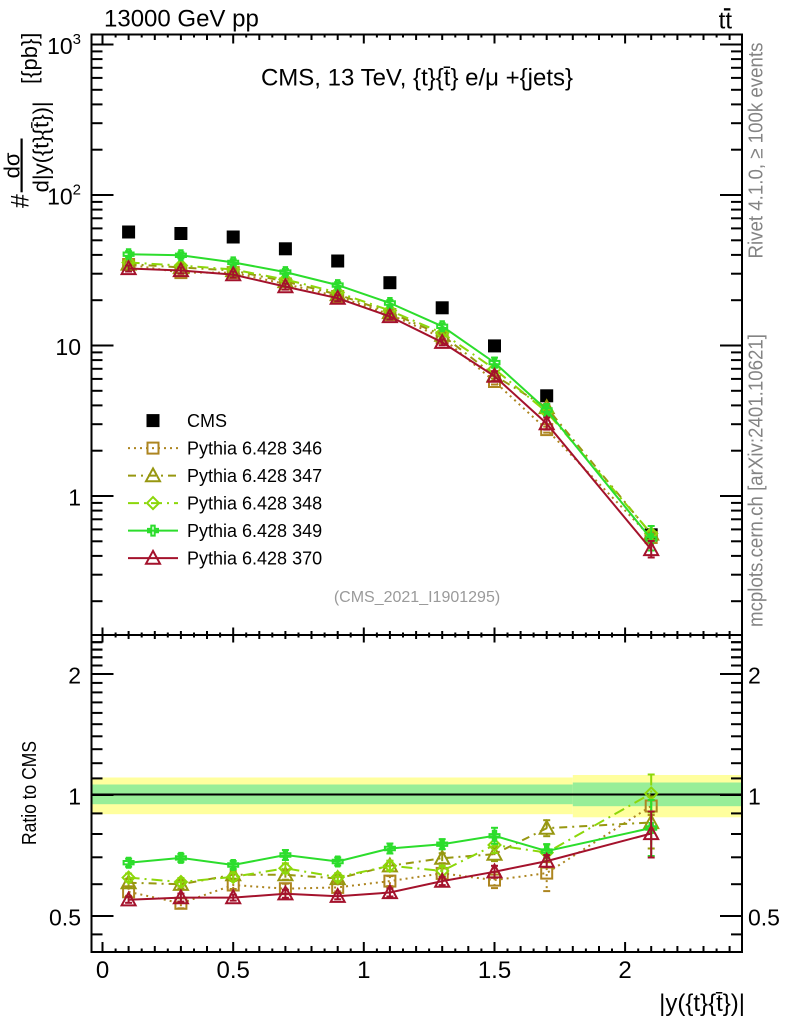 This screenshot has width=786, height=1029. What do you see at coordinates (254, 449) in the screenshot?
I see `svg-text: Pythia 6.428 346` at bounding box center [254, 449].